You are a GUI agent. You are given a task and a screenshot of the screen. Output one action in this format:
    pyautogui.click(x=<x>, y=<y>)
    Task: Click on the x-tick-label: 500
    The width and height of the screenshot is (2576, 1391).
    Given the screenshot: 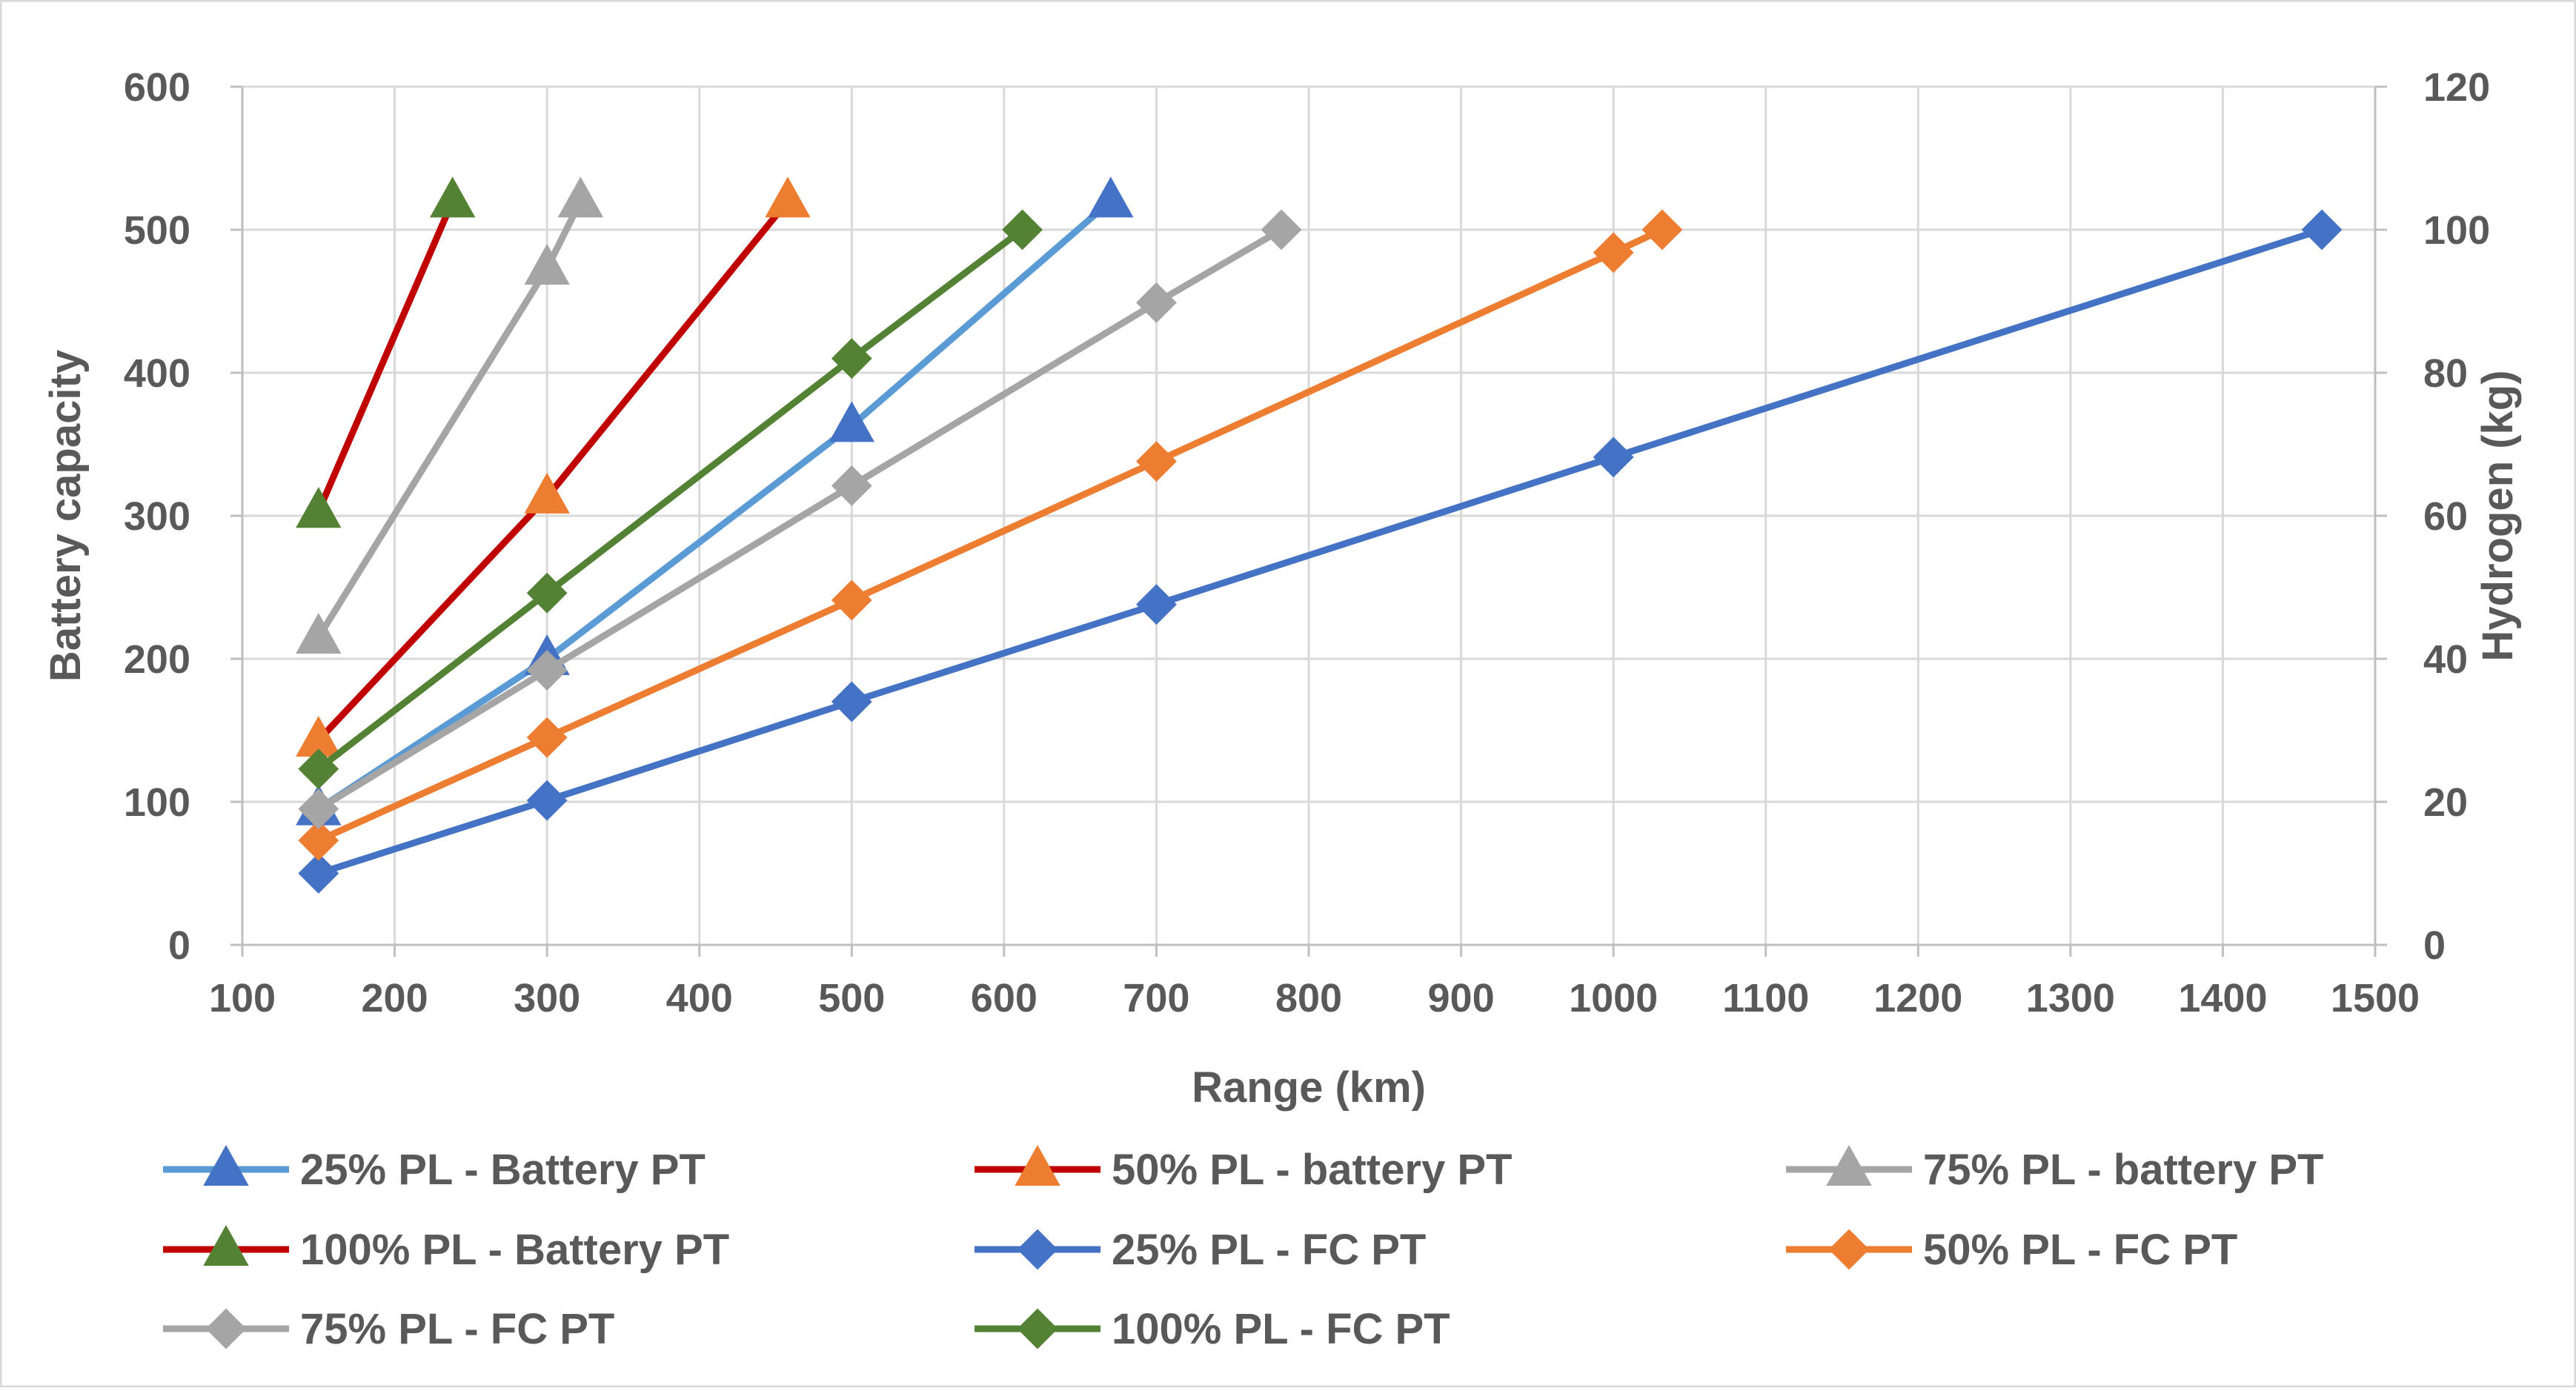 What is the action you would take?
    pyautogui.click(x=851, y=998)
    